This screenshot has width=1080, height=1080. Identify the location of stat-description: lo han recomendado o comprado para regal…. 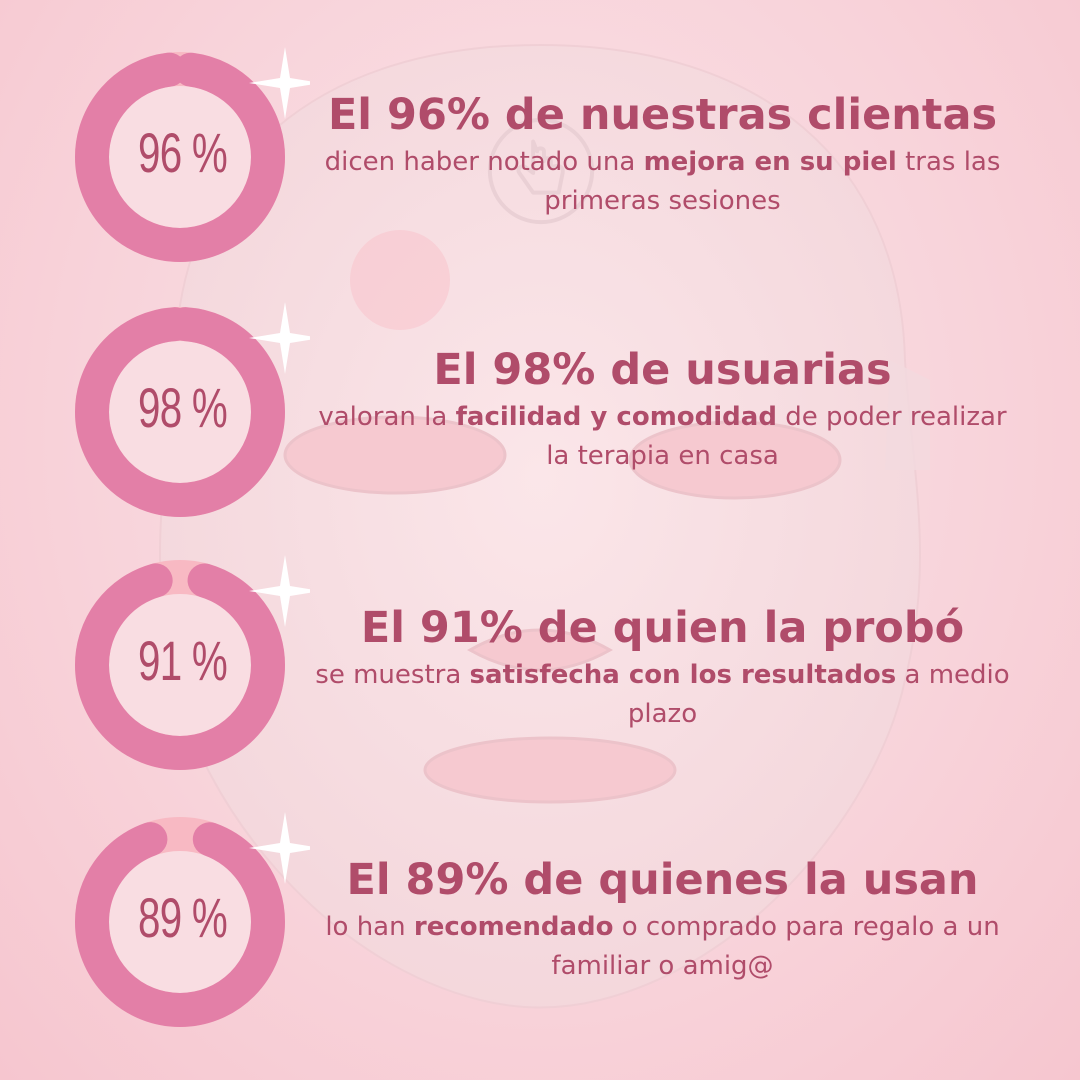
(662, 947).